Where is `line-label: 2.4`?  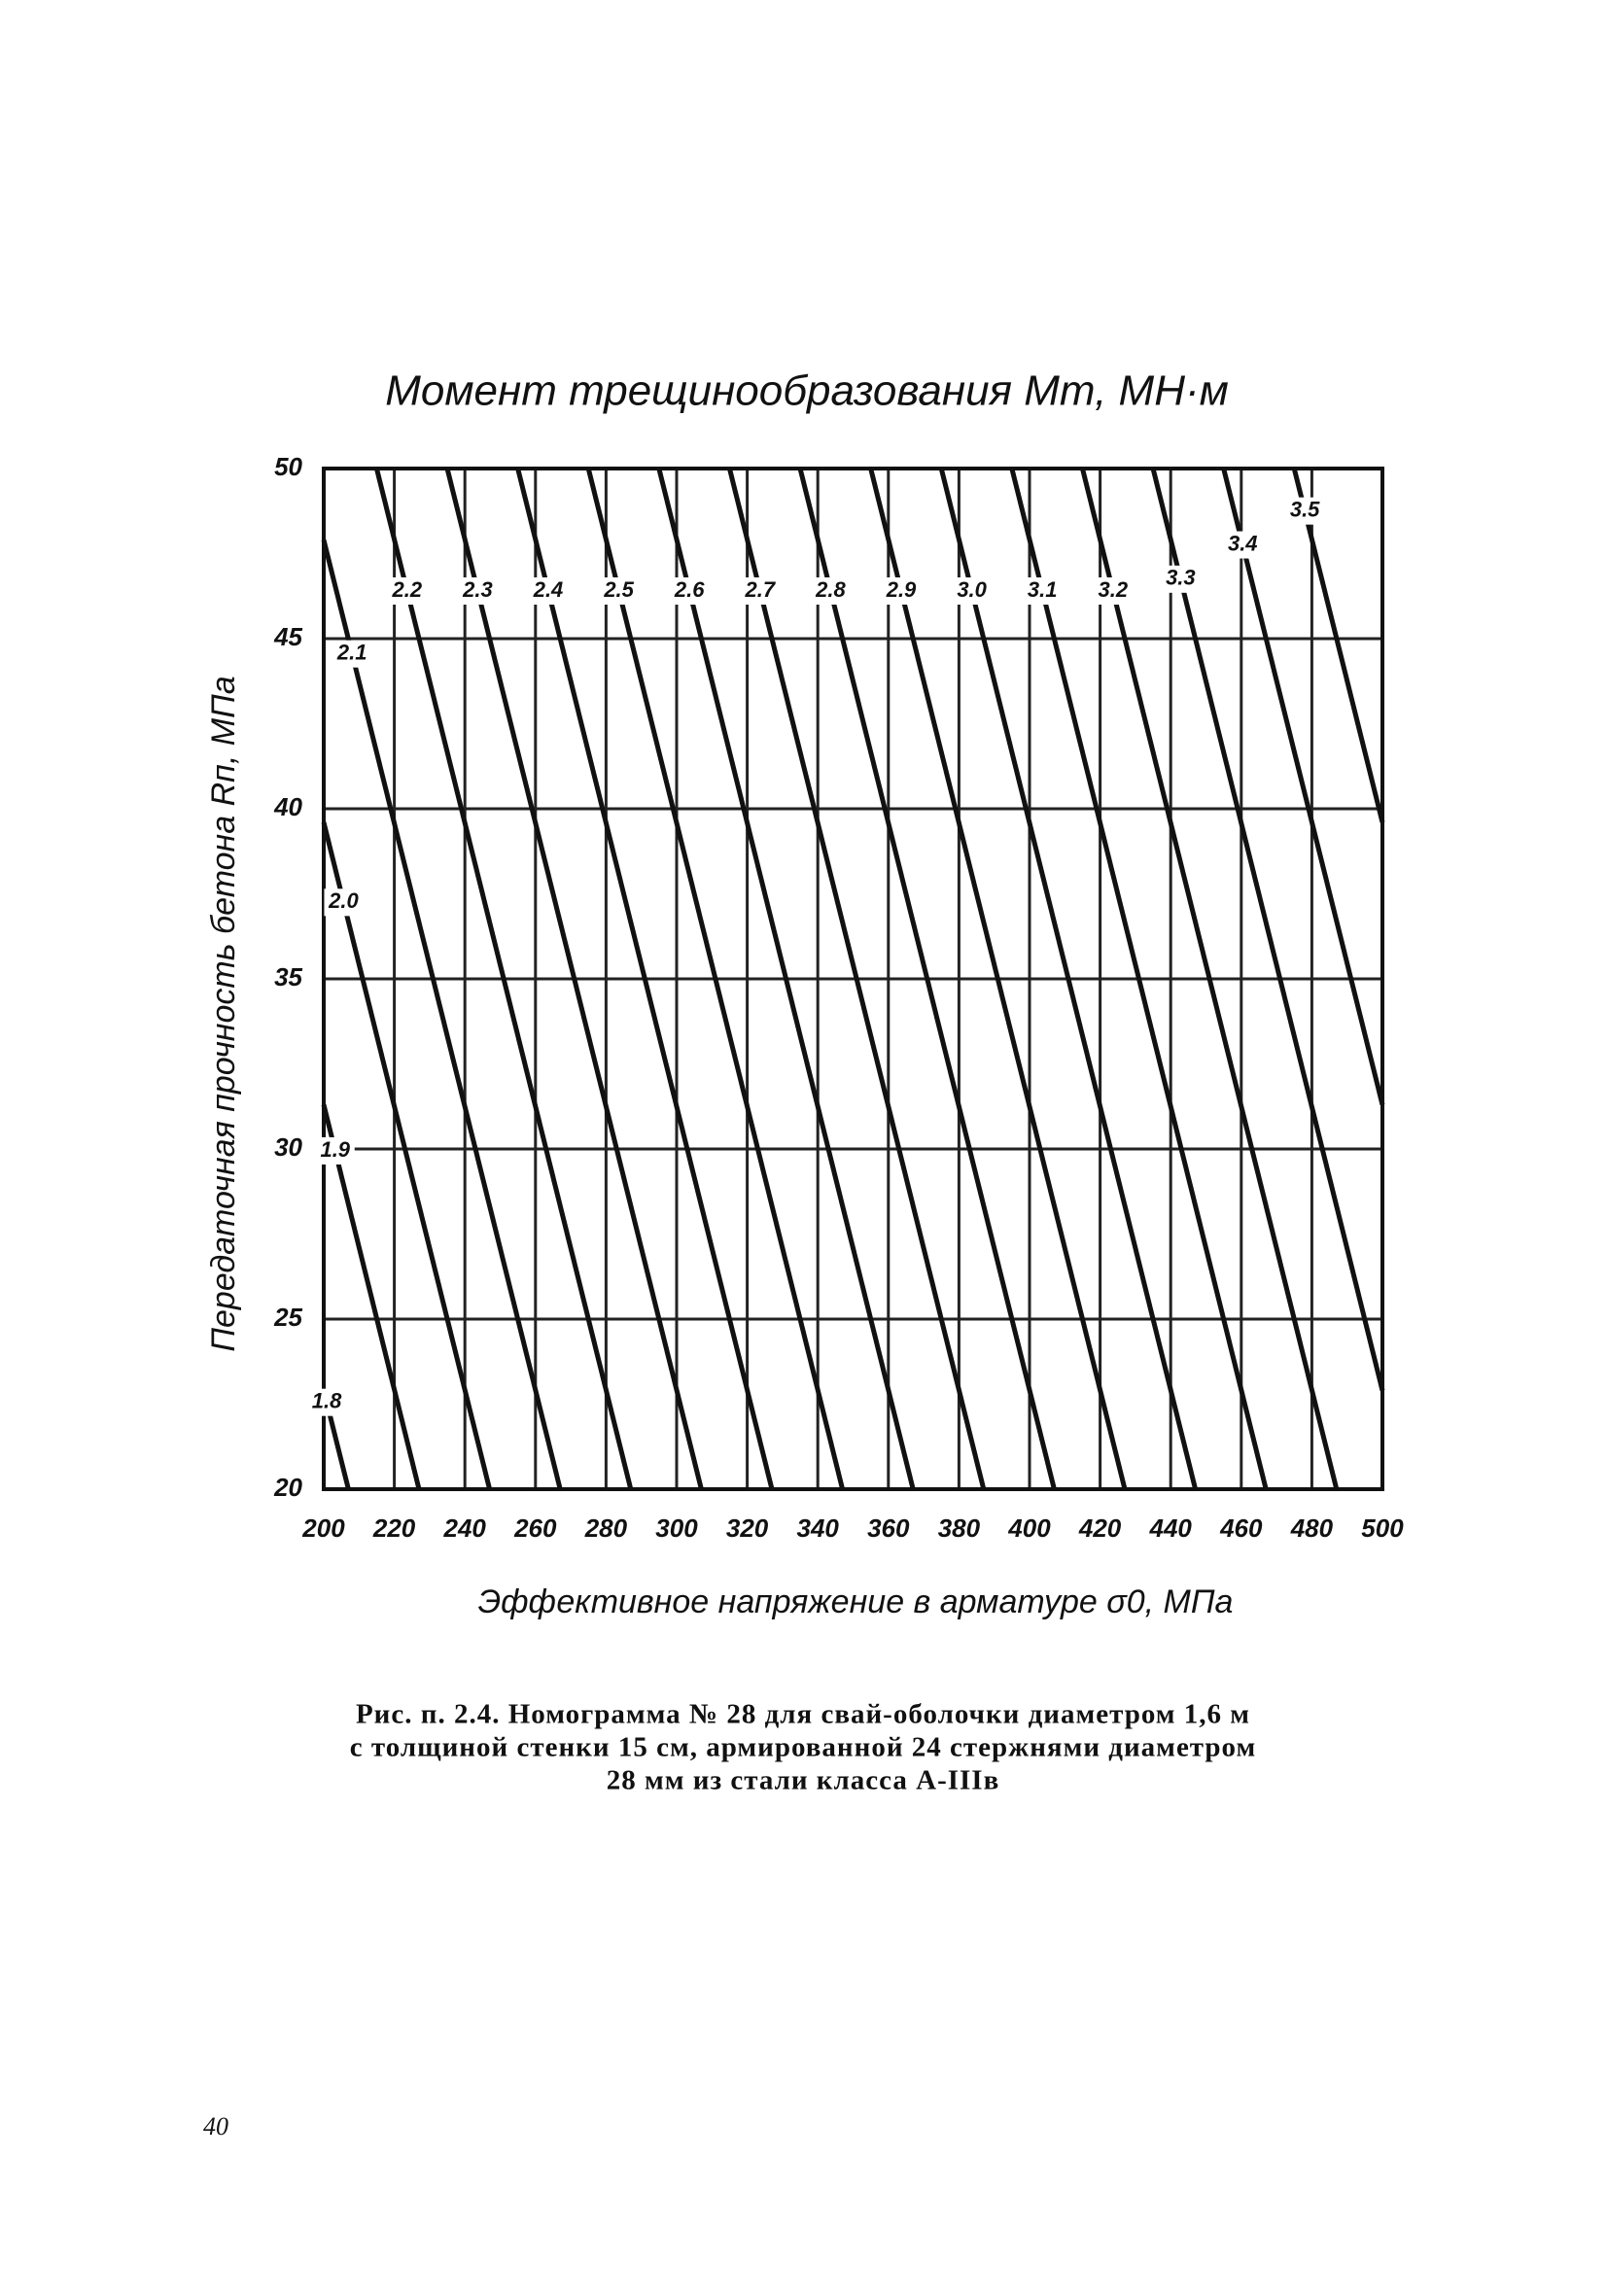 line-label: 2.4 is located at coordinates (548, 589).